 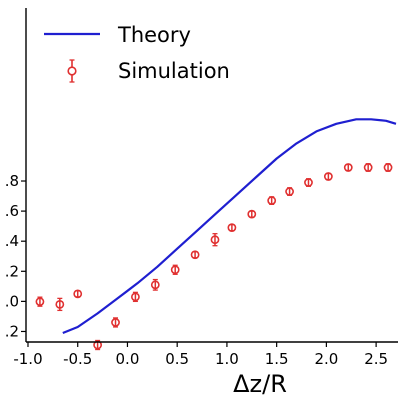 I want to click on y-tick-label: .4, so click(x=12, y=241).